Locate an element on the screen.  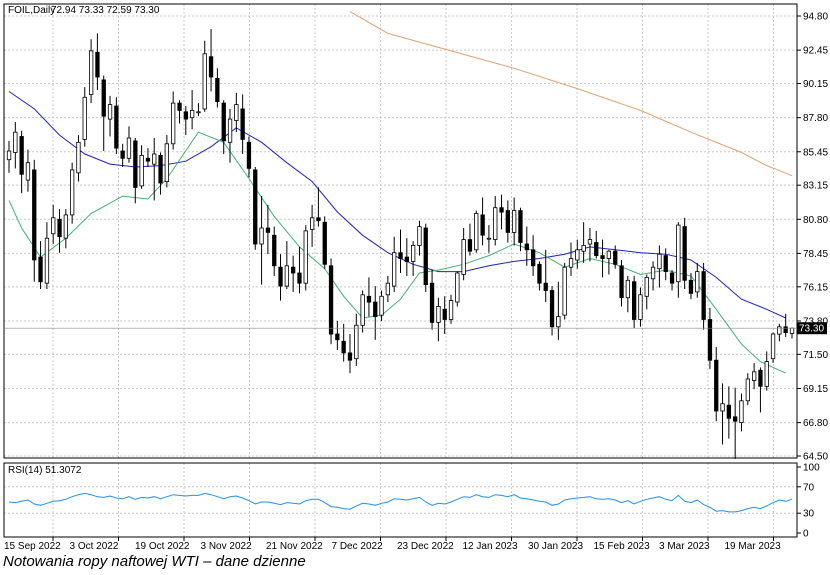
rsi-label: RSI(14) 51.3072 is located at coordinates (45, 470).